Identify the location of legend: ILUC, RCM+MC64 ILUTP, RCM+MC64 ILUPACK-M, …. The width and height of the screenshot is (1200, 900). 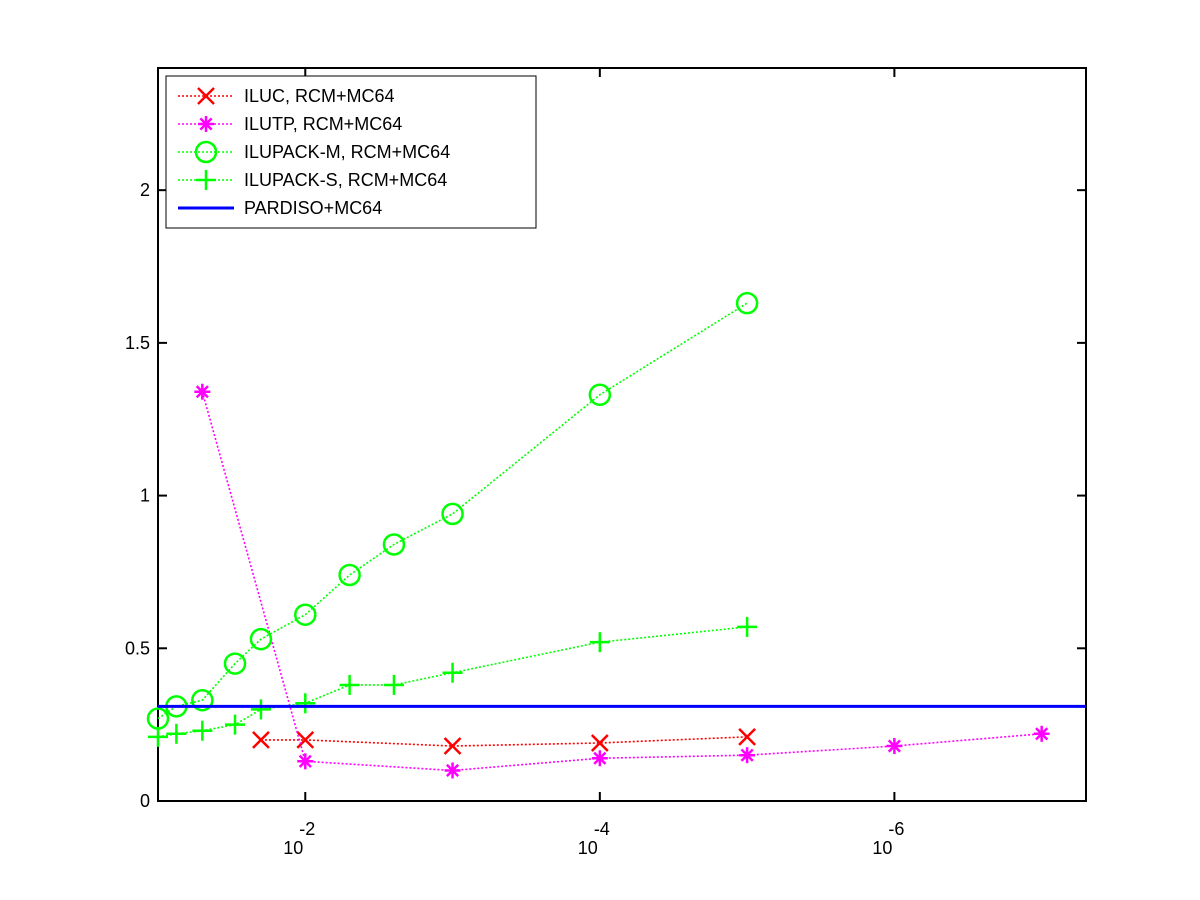
(351, 152).